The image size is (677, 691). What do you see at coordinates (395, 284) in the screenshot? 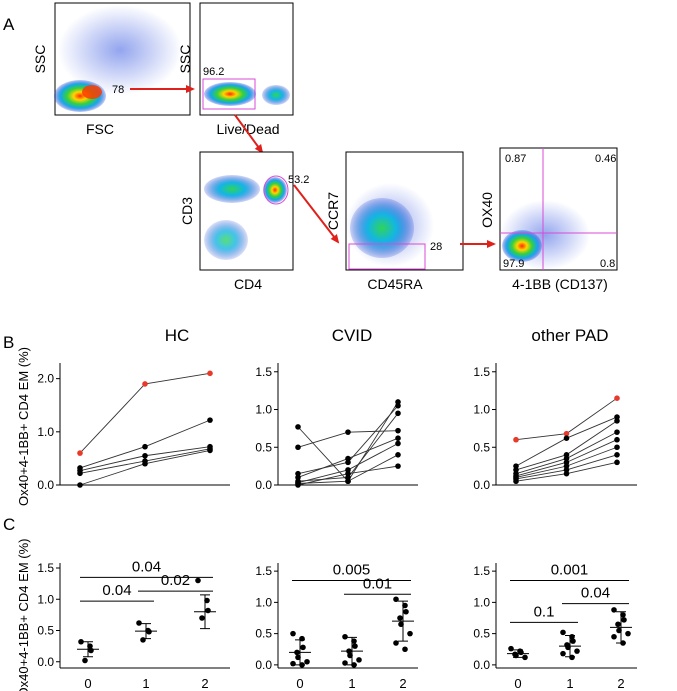
I see `axis-label-cd45ra: CD45RA` at bounding box center [395, 284].